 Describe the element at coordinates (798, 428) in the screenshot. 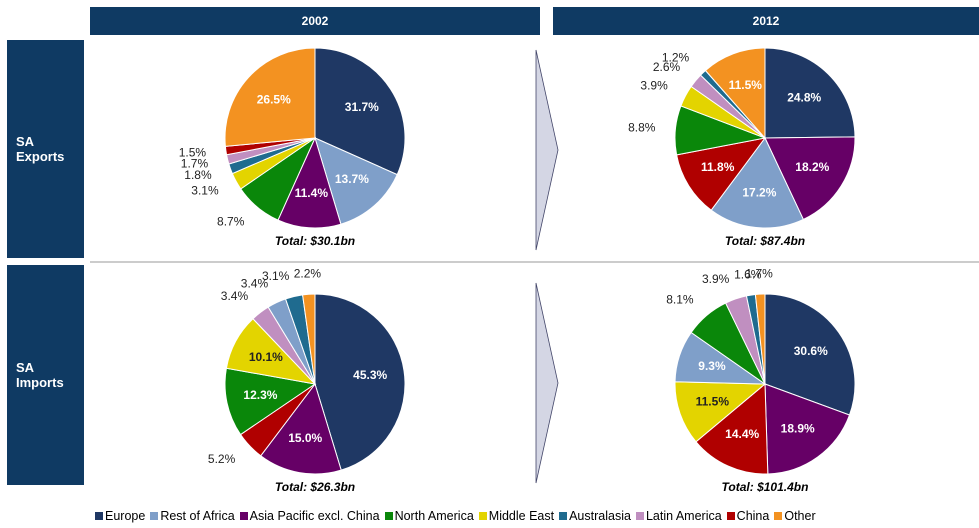

I see `data-label: 18.9%` at that location.